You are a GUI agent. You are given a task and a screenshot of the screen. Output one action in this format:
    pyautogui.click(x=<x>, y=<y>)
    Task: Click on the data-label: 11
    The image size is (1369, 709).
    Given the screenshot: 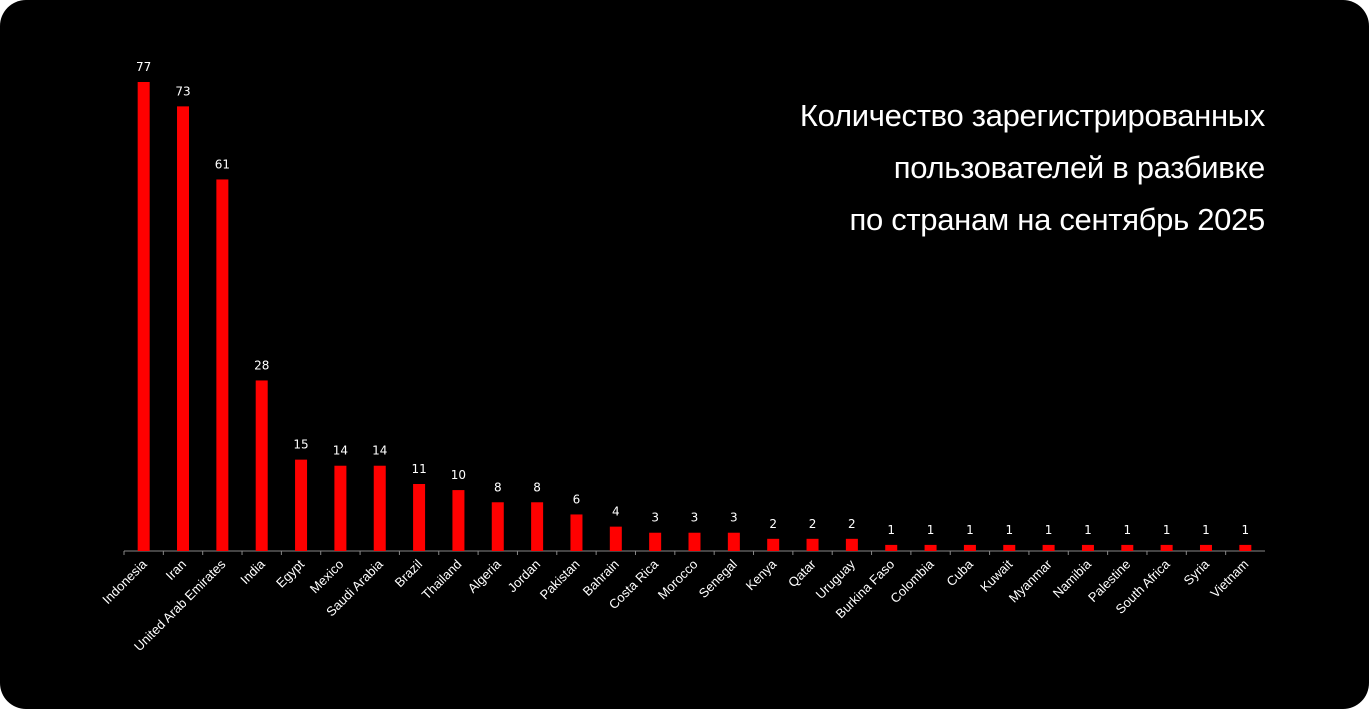 What is the action you would take?
    pyautogui.click(x=418, y=469)
    